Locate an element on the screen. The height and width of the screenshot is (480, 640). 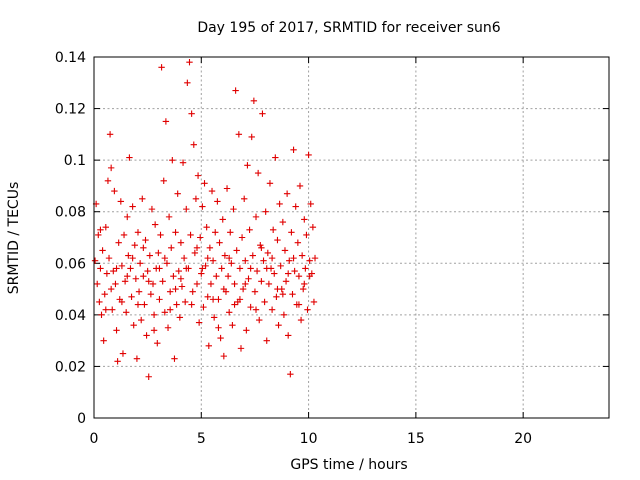
x-tick-label: 20 is located at coordinates (523, 439).